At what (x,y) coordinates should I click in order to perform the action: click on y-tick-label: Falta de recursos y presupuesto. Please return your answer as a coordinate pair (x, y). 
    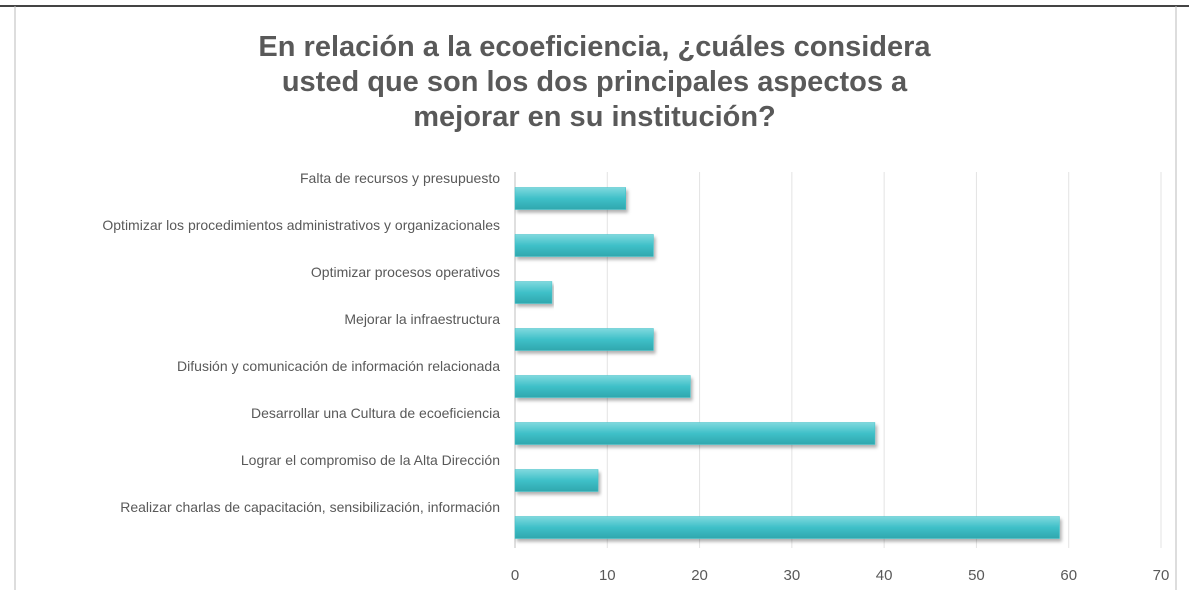
    Looking at the image, I should click on (400, 178).